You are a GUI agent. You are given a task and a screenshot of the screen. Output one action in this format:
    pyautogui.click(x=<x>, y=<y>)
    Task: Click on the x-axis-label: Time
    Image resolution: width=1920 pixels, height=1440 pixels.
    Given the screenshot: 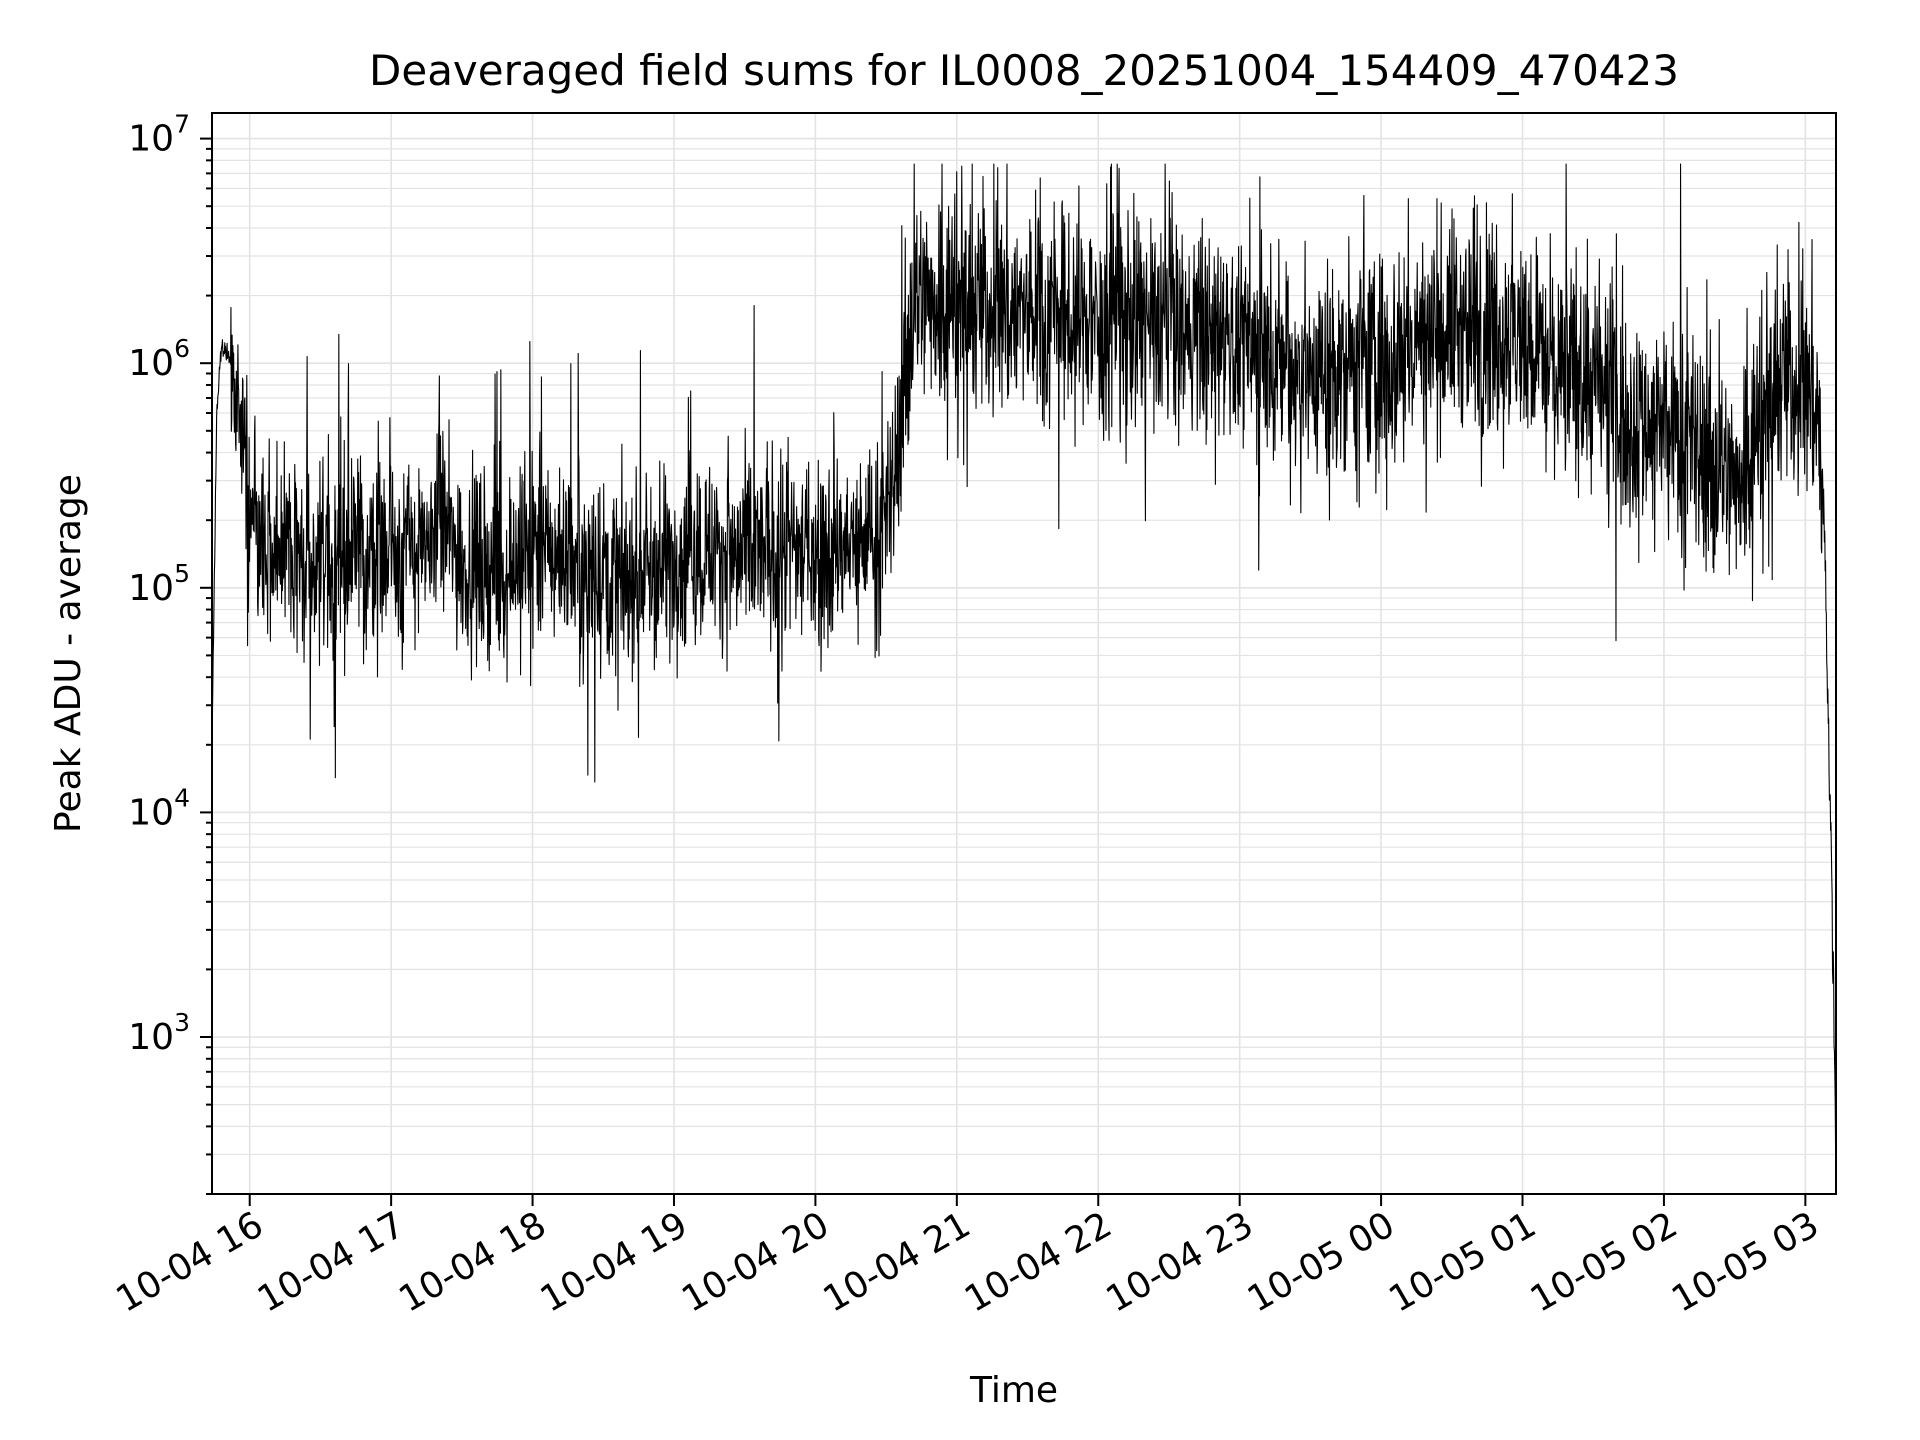 What is the action you would take?
    pyautogui.click(x=1013, y=1390)
    